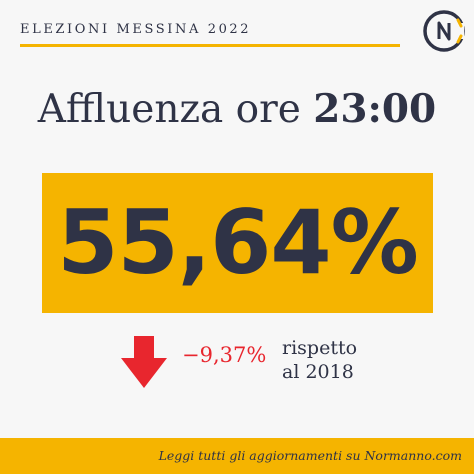 This screenshot has width=474, height=474. What do you see at coordinates (136, 29) in the screenshot?
I see `section-kicker: ELEZIONI MESSINA 2022` at bounding box center [136, 29].